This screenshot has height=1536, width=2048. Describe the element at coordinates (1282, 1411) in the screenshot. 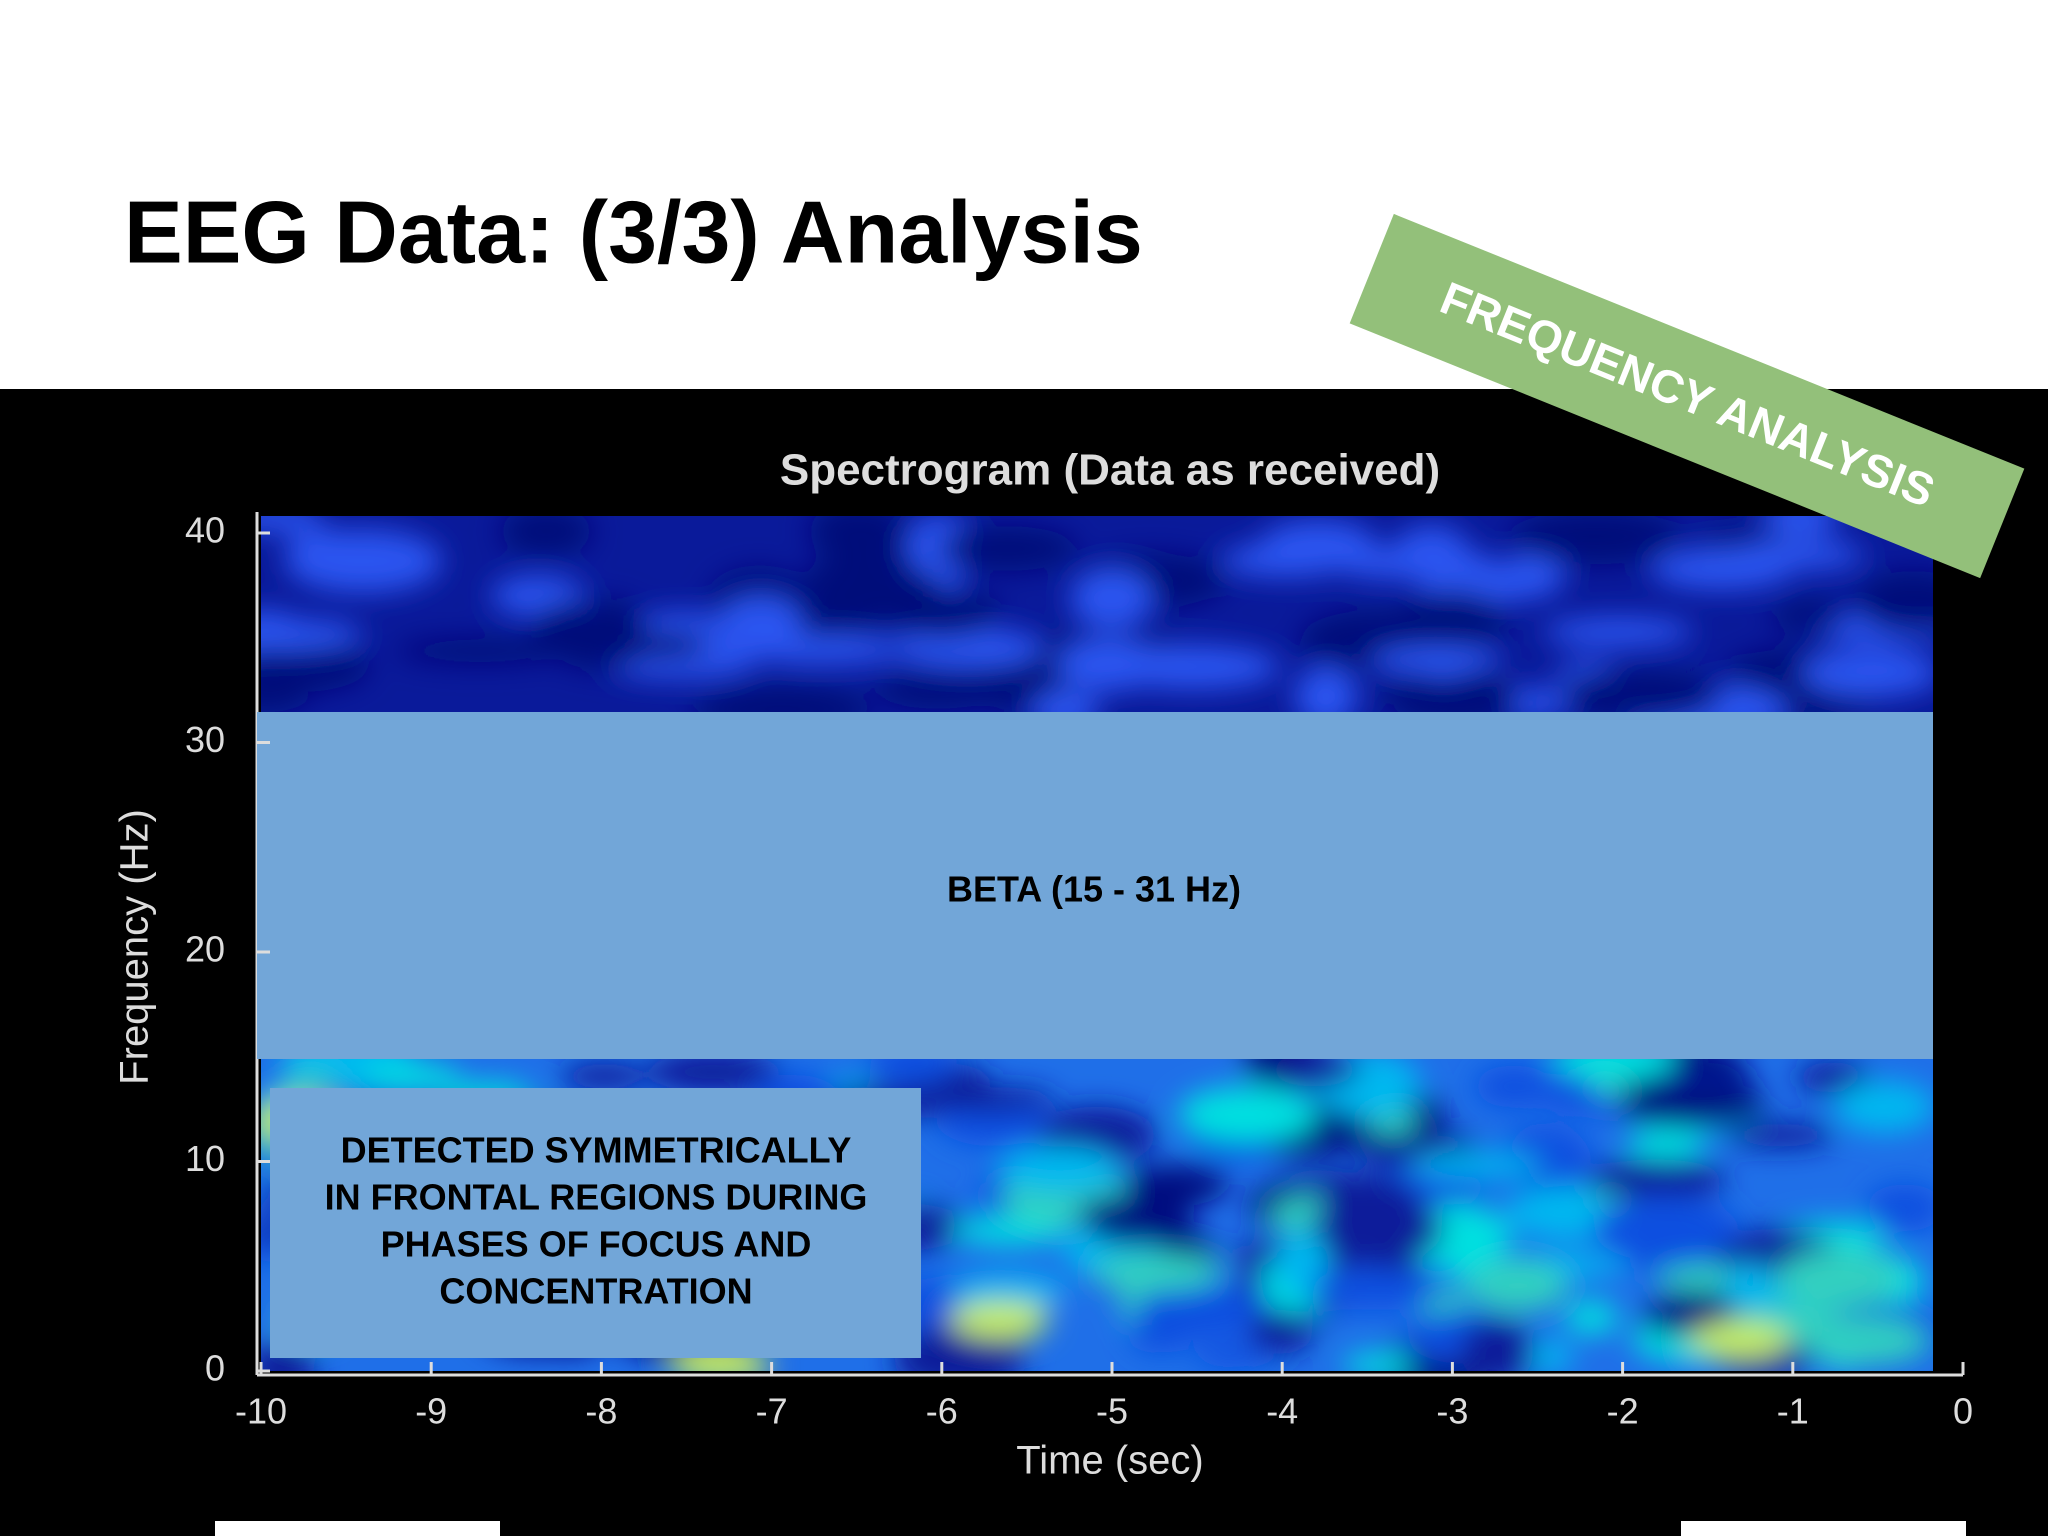

I see `x-tick-label: -4` at that location.